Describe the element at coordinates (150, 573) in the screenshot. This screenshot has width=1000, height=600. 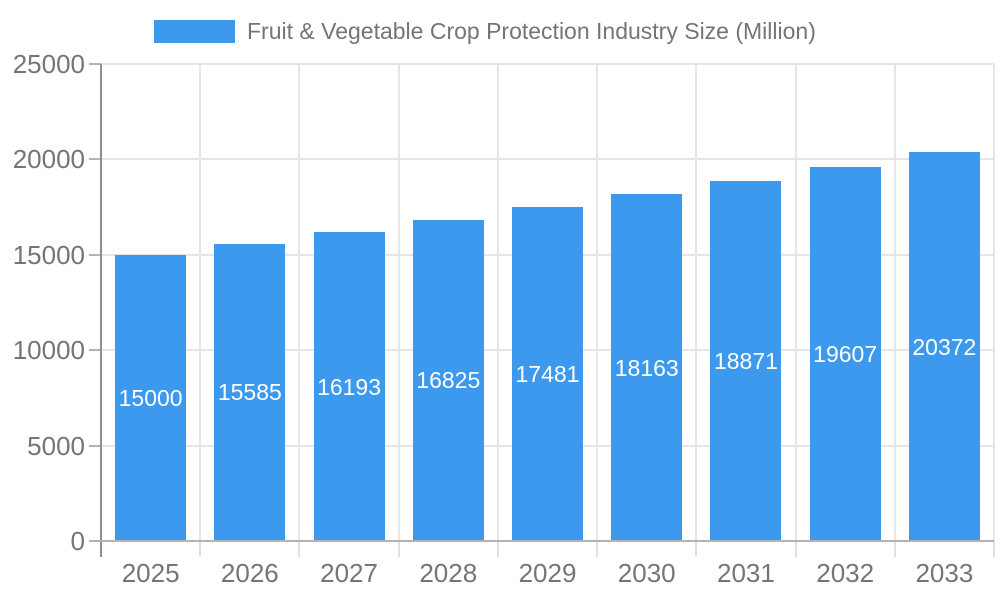
I see `x-axis-label: 2025` at that location.